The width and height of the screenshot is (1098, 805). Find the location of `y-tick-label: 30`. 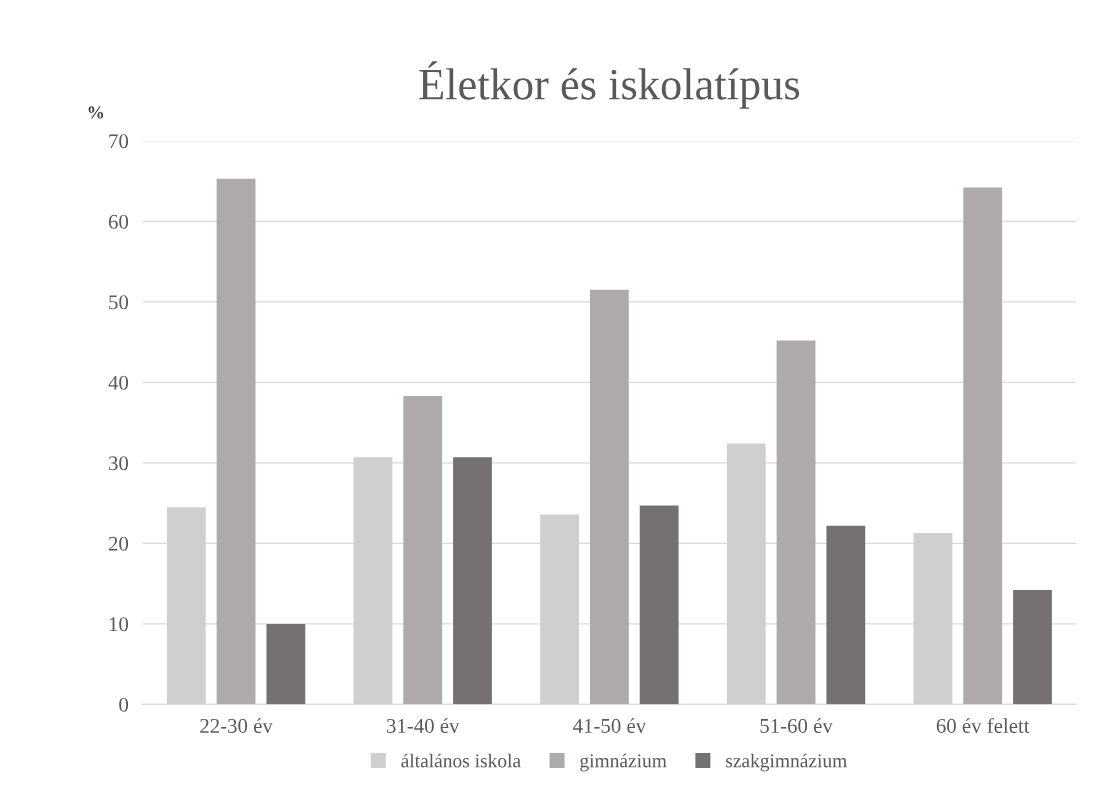

y-tick-label: 30 is located at coordinates (119, 463).